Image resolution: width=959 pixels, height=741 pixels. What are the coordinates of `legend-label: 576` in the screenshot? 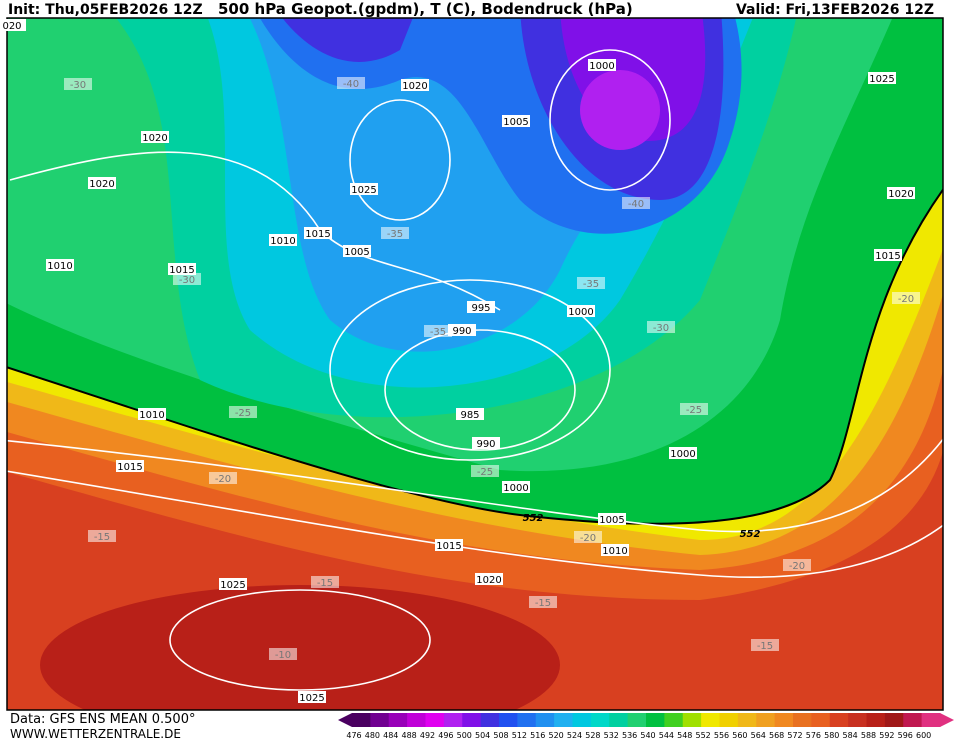 It's located at (813, 735).